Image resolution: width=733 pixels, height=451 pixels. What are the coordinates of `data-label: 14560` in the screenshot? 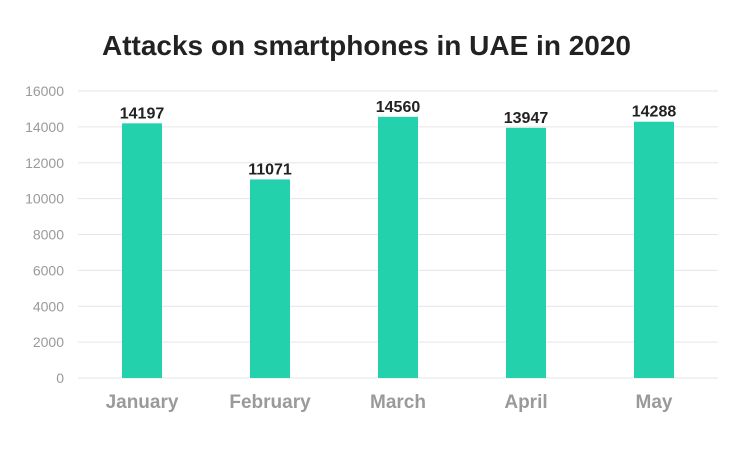 It's located at (398, 107).